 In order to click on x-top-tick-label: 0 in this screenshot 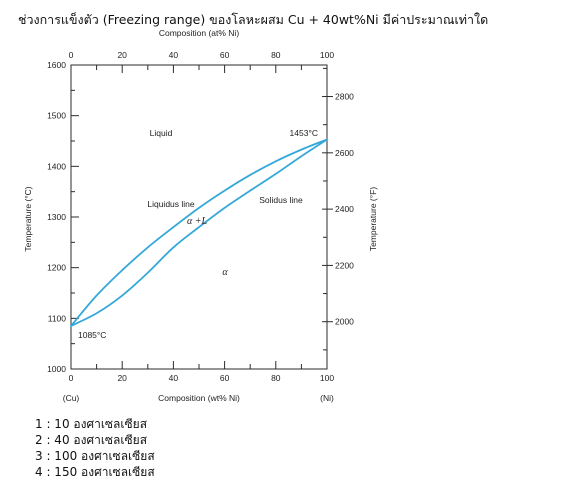, I will do `click(71, 55)`.